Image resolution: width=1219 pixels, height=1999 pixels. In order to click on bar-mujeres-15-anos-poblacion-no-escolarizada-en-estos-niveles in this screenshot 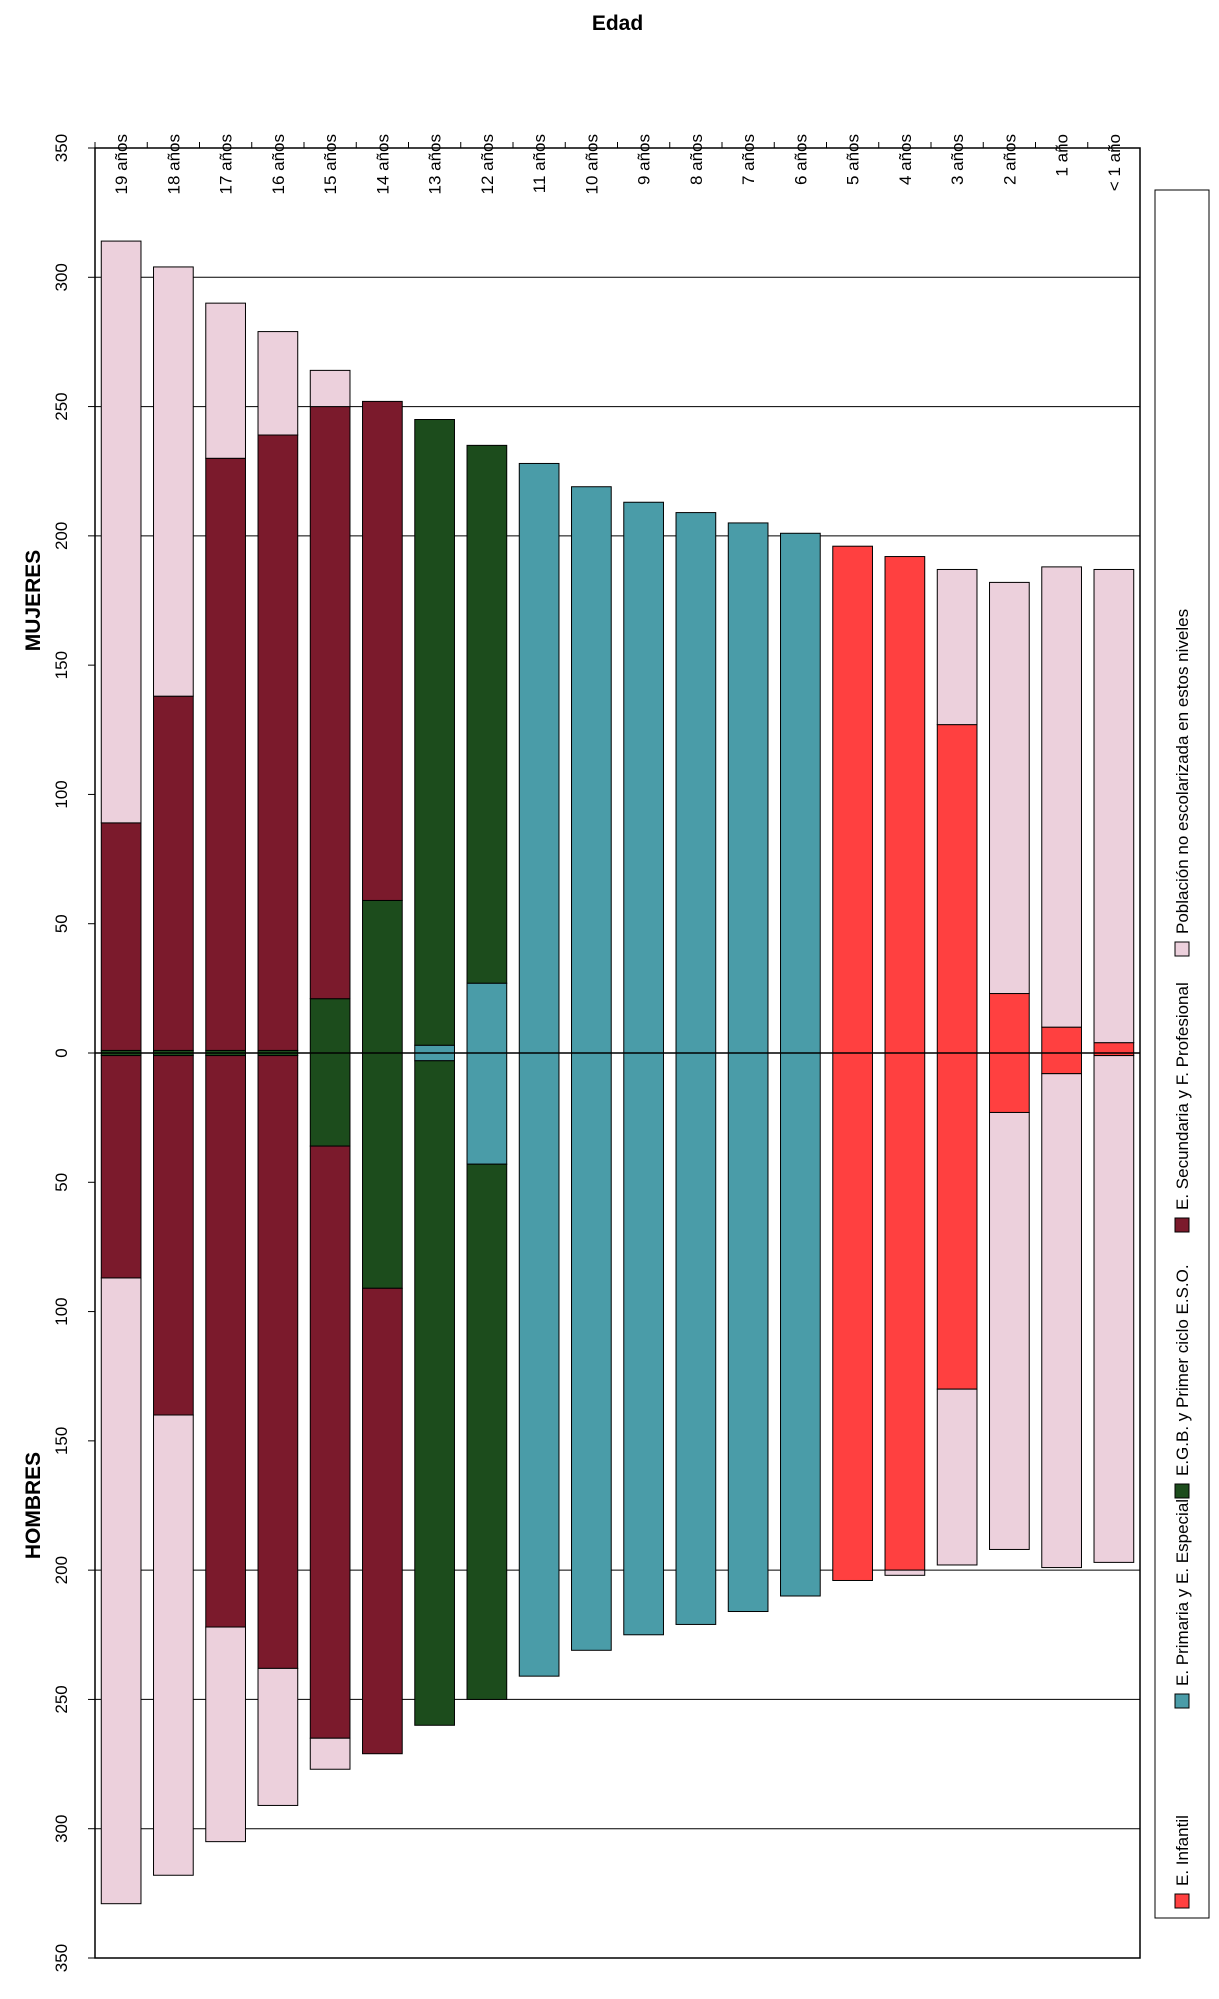, I will do `click(330, 388)`.